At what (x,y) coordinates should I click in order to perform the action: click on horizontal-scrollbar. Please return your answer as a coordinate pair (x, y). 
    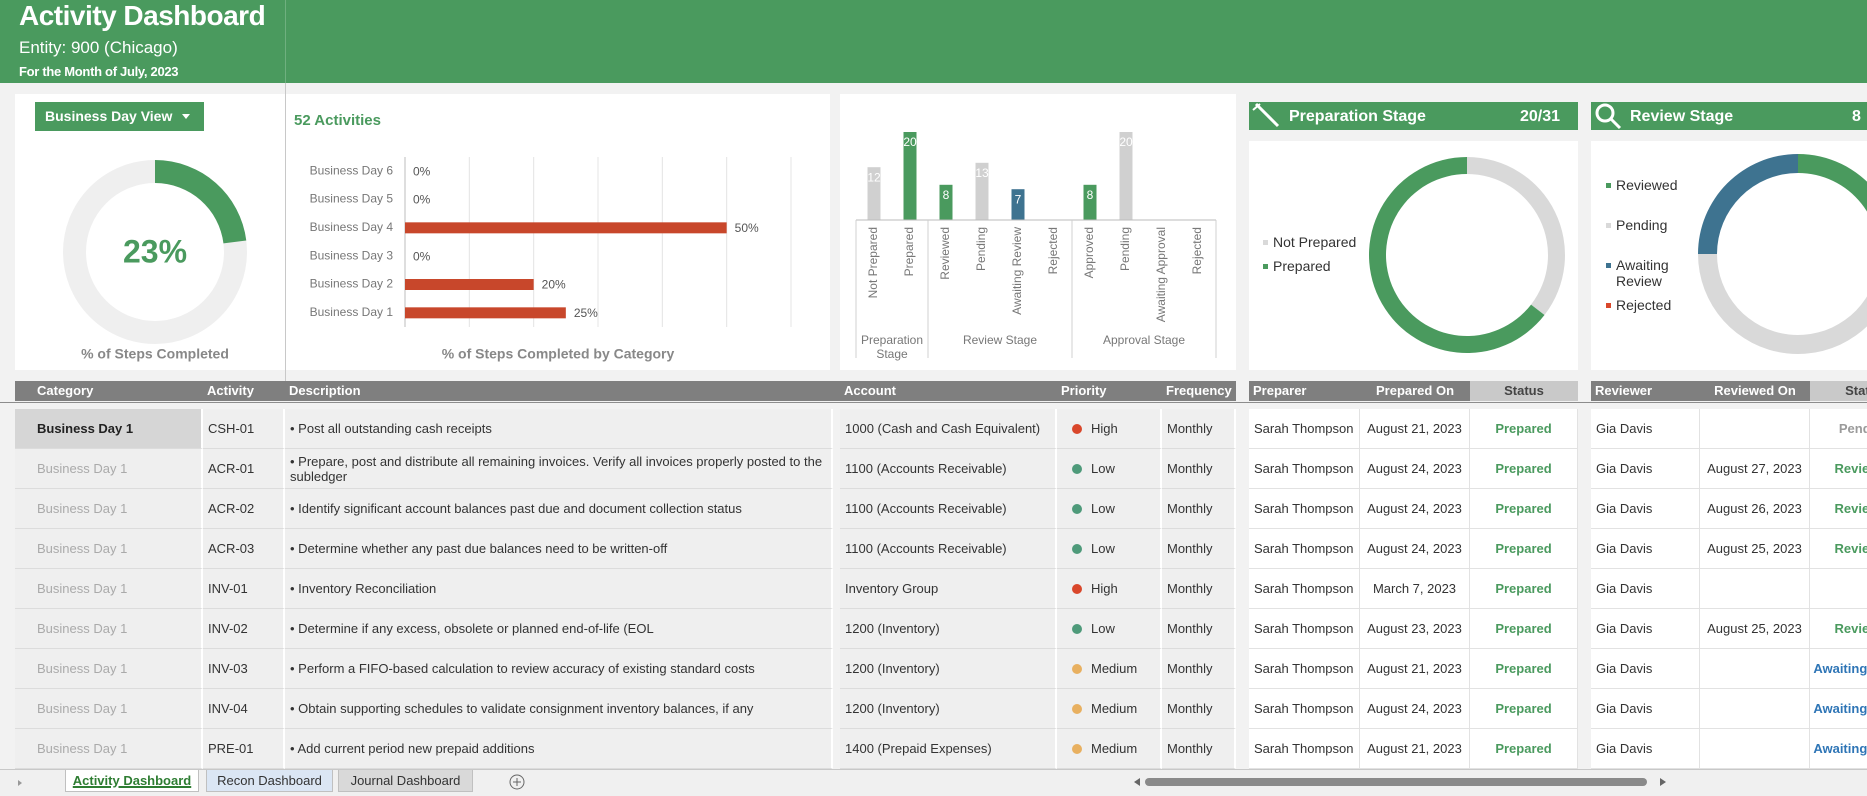
    Looking at the image, I should click on (1396, 782).